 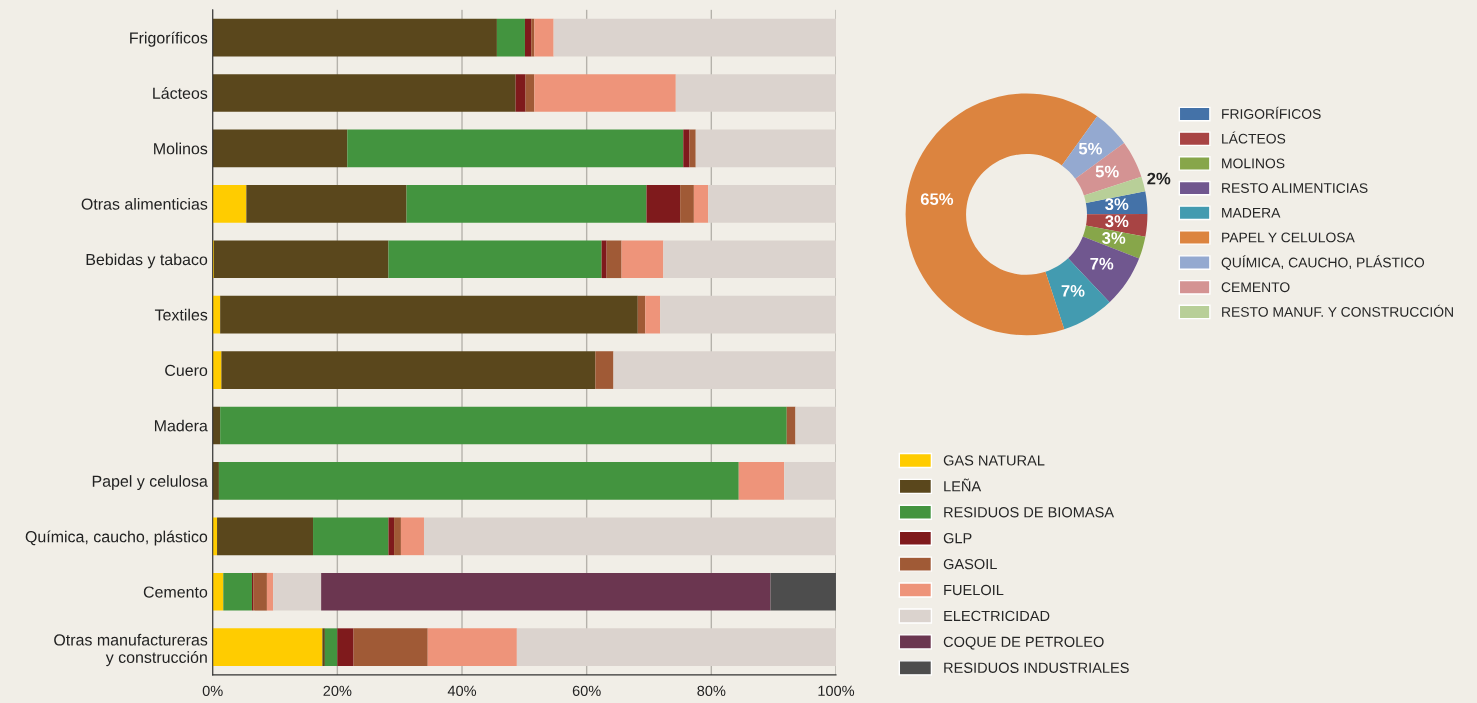 I want to click on legend-label: RESIDUOS DE BIOMASA, so click(x=1029, y=512).